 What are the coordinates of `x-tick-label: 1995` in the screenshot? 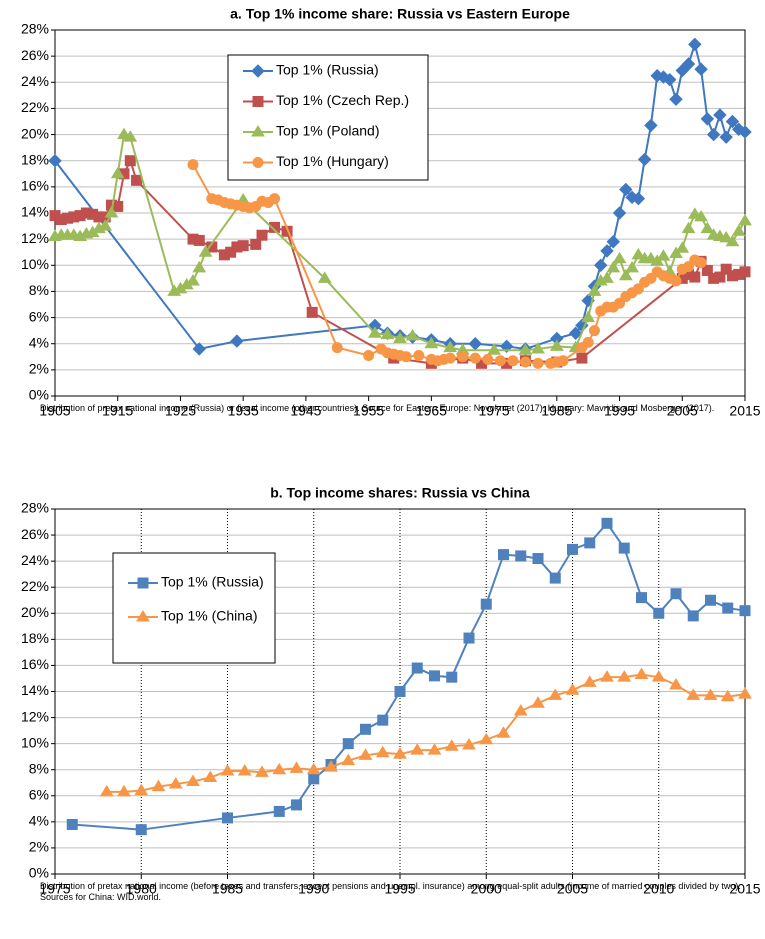 It's located at (399, 889).